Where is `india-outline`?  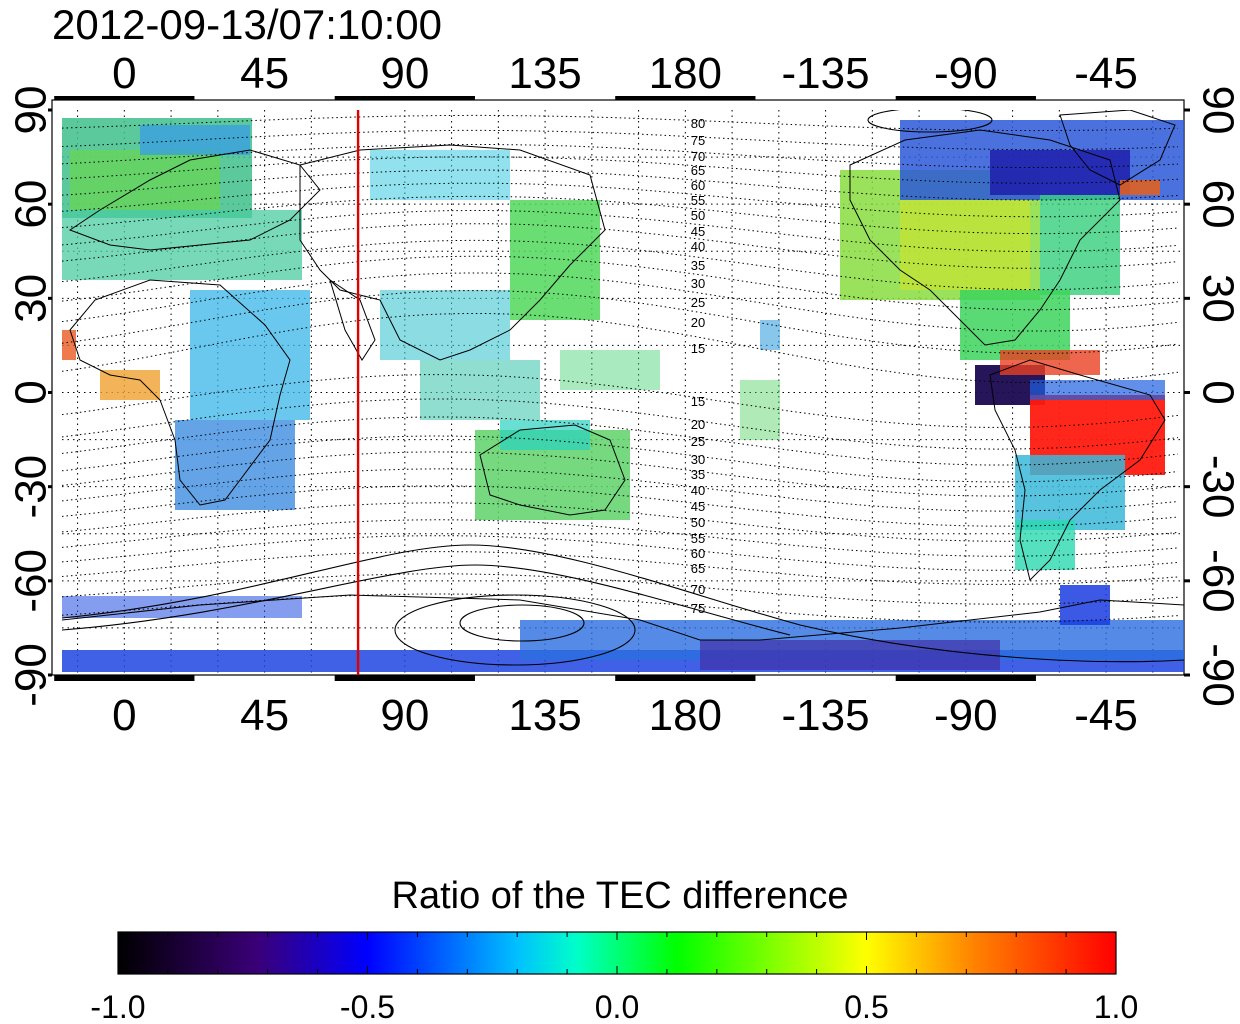 india-outline is located at coordinates (352, 319).